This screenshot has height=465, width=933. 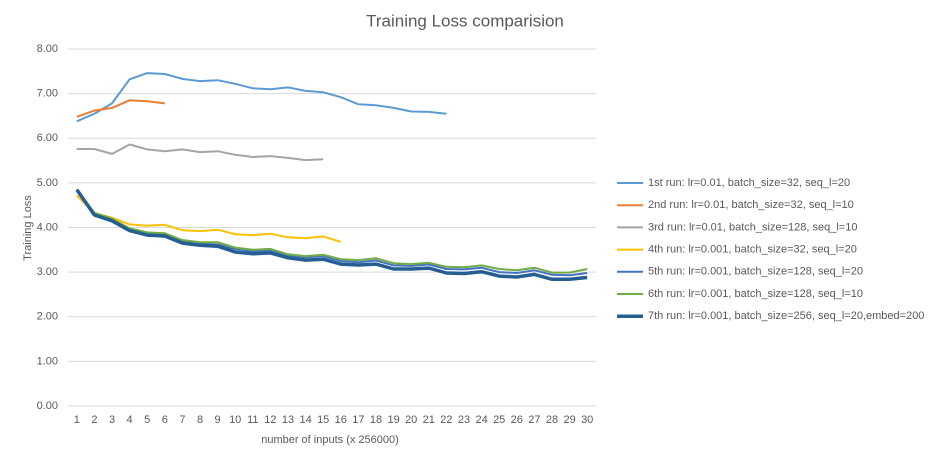 What do you see at coordinates (47, 361) in the screenshot?
I see `y-tick-label: 1.00` at bounding box center [47, 361].